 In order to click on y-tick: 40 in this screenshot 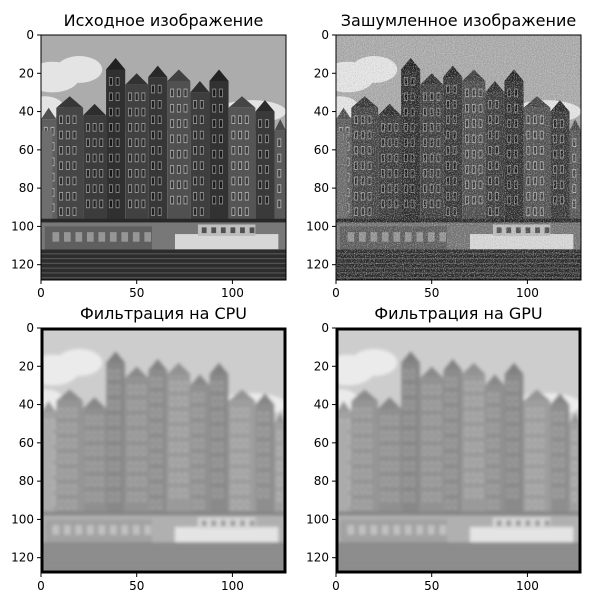, I will do `click(325, 405)`.